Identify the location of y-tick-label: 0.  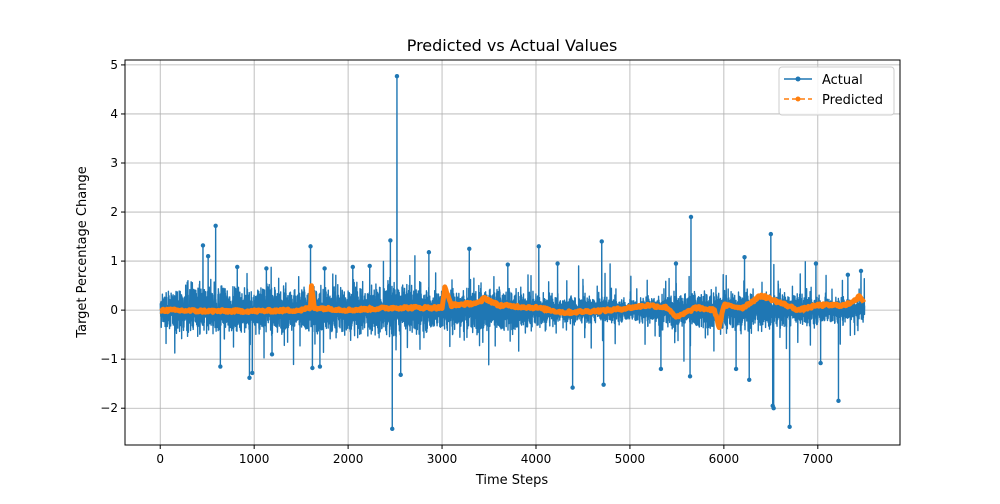
(114, 310).